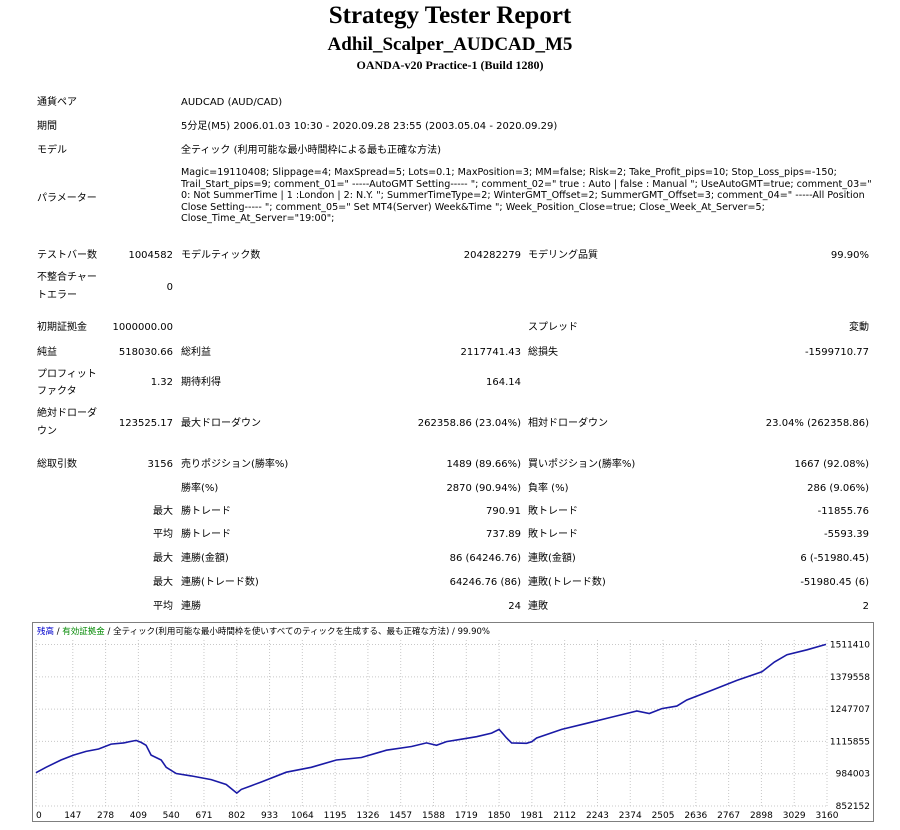  What do you see at coordinates (469, 423) in the screenshot?
I see `maxdd-value: 262358.86 (23.04%)` at bounding box center [469, 423].